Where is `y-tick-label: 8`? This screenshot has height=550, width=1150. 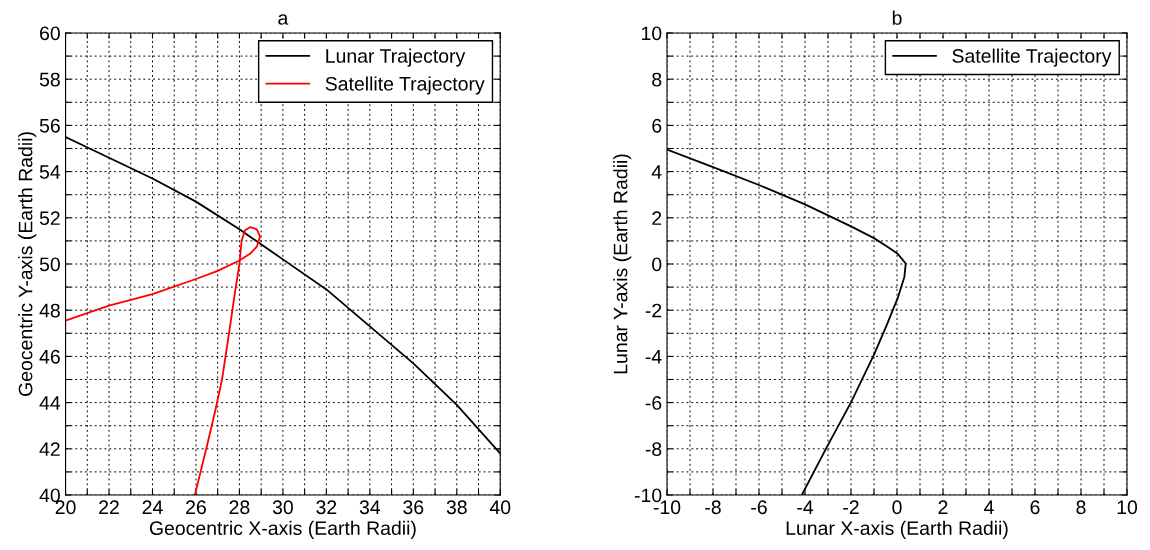 y-tick-label: 8 is located at coordinates (657, 79).